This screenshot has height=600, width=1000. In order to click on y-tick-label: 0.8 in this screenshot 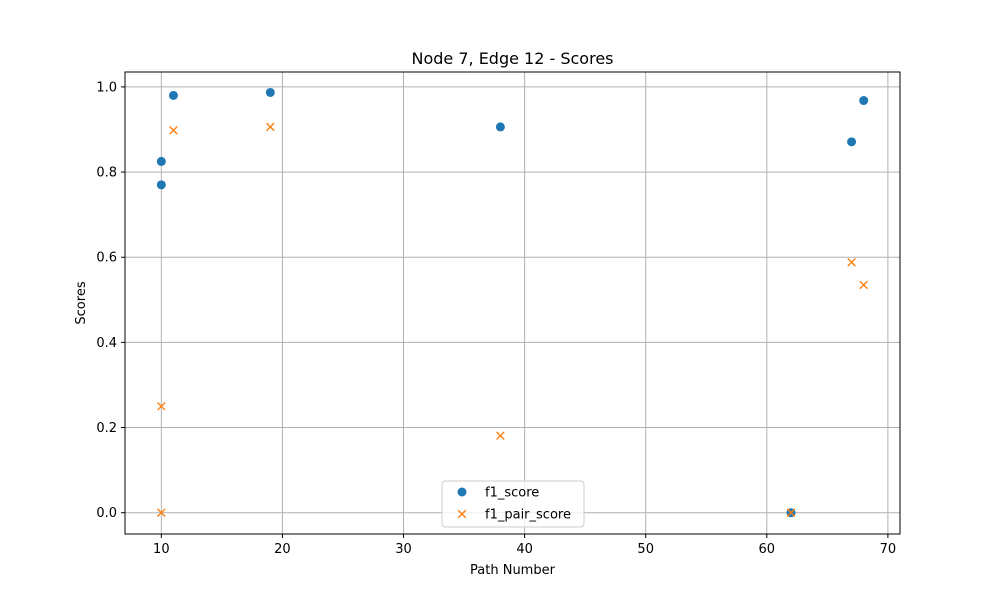, I will do `click(106, 173)`.